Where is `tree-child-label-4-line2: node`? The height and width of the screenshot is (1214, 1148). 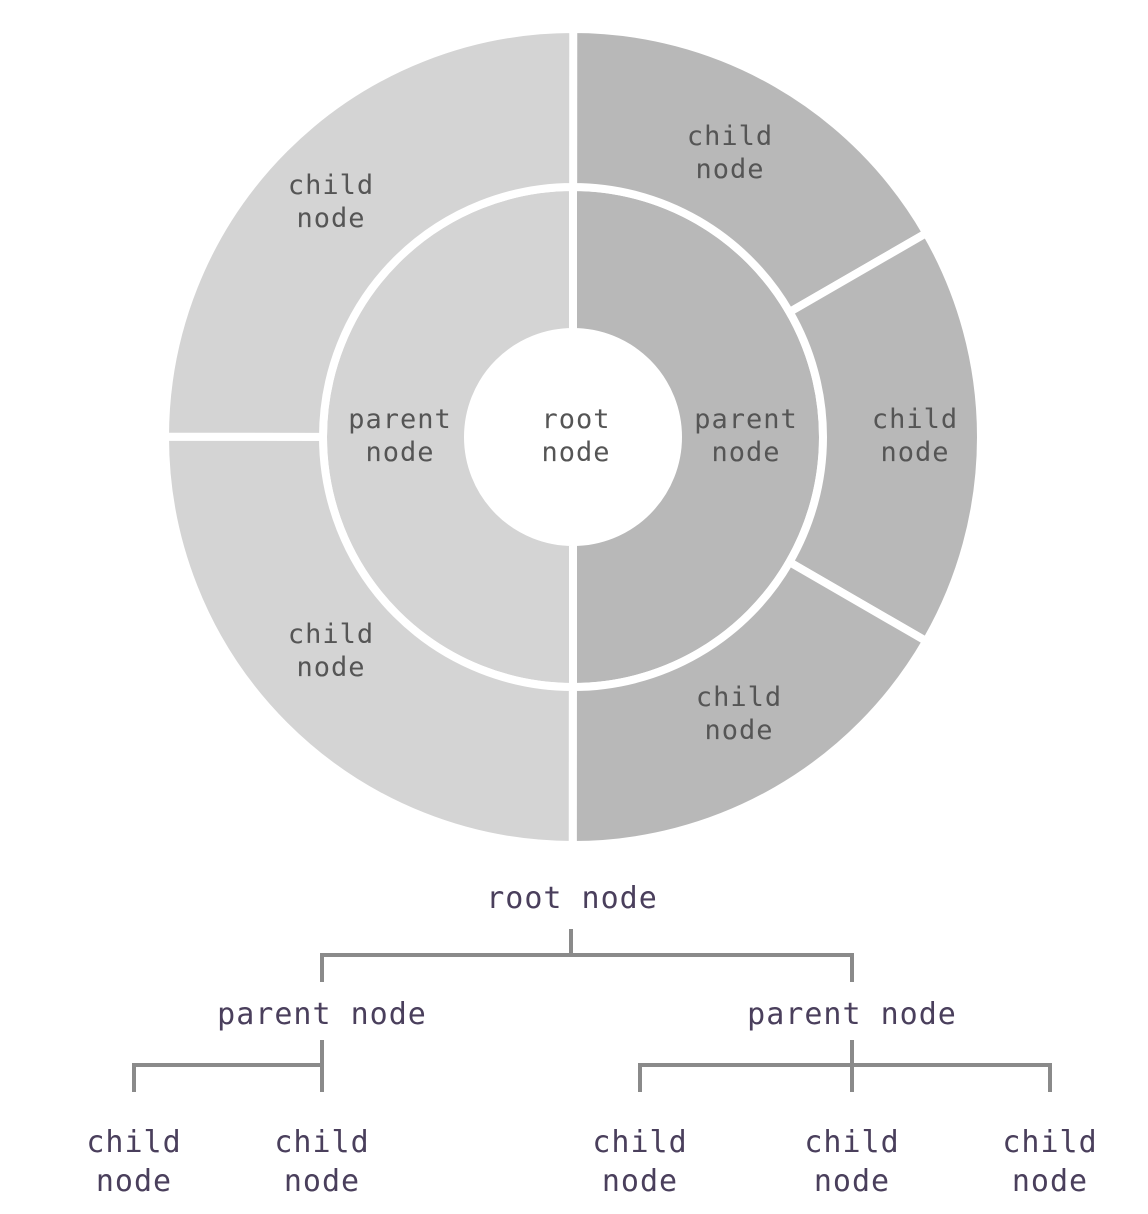 tree-child-label-4-line2: node is located at coordinates (852, 1181).